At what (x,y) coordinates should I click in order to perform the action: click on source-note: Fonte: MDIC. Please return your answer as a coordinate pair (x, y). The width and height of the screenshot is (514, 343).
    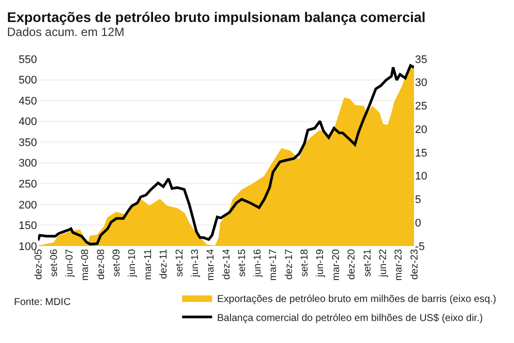
    Looking at the image, I should click on (42, 302).